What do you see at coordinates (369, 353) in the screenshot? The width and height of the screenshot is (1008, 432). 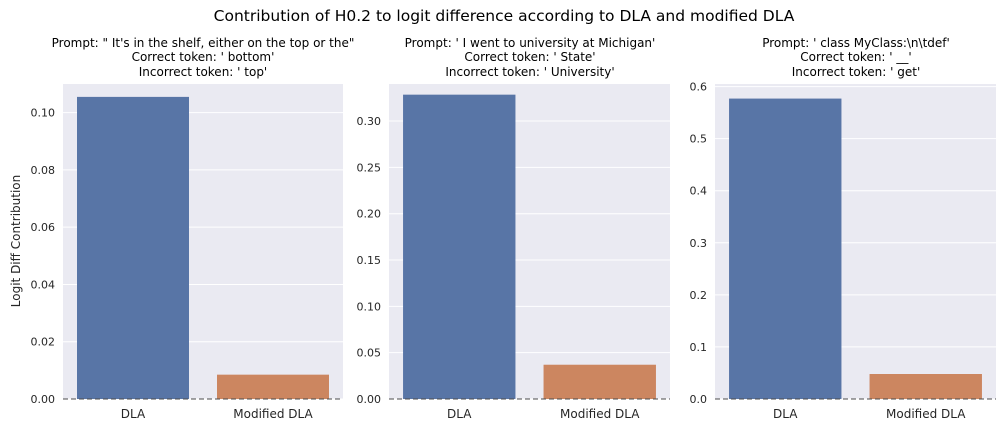 I see `y-tick-label: 0.05` at bounding box center [369, 353].